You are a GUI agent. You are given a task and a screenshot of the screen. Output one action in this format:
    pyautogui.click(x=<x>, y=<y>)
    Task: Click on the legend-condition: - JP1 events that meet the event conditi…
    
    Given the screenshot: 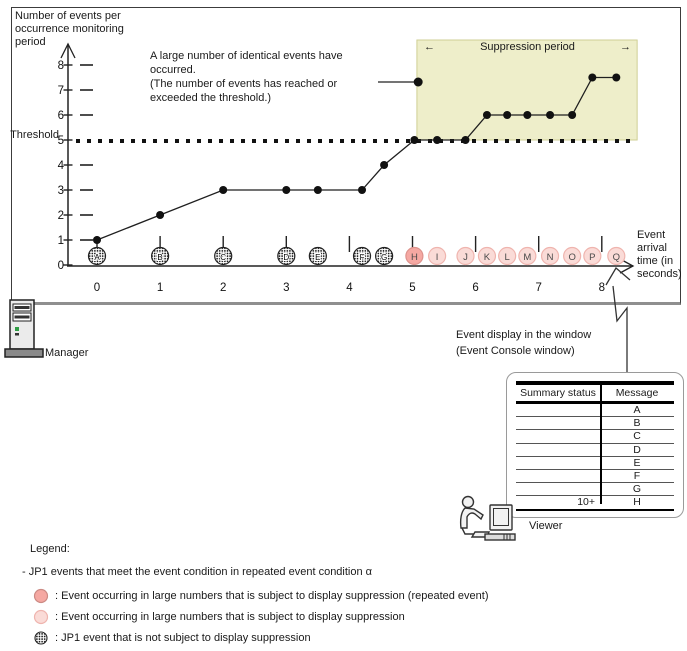 What is the action you would take?
    pyautogui.click(x=197, y=572)
    